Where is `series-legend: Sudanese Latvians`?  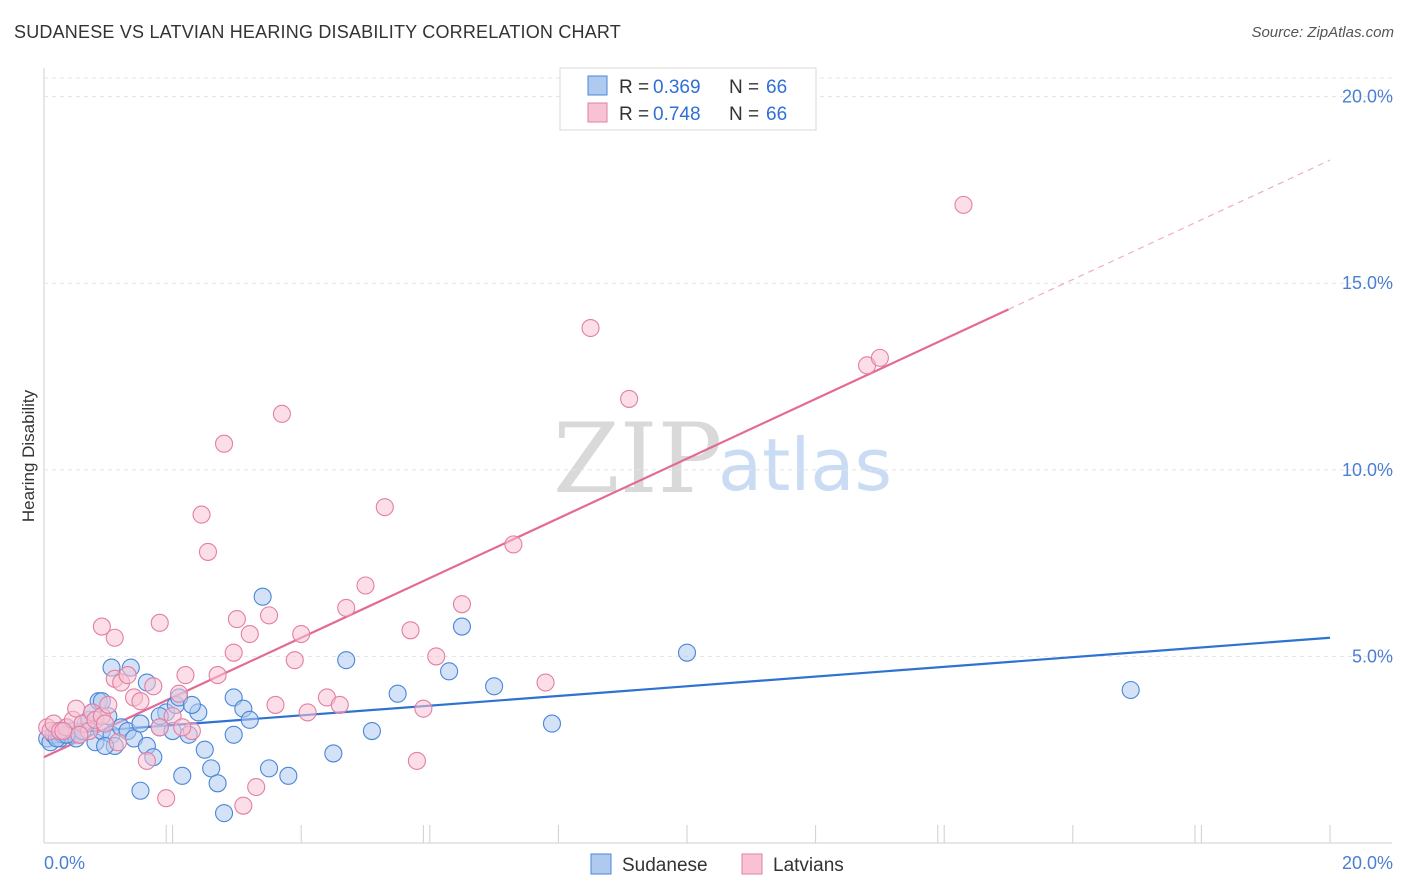
series-legend: Sudanese Latvians is located at coordinates (717, 864).